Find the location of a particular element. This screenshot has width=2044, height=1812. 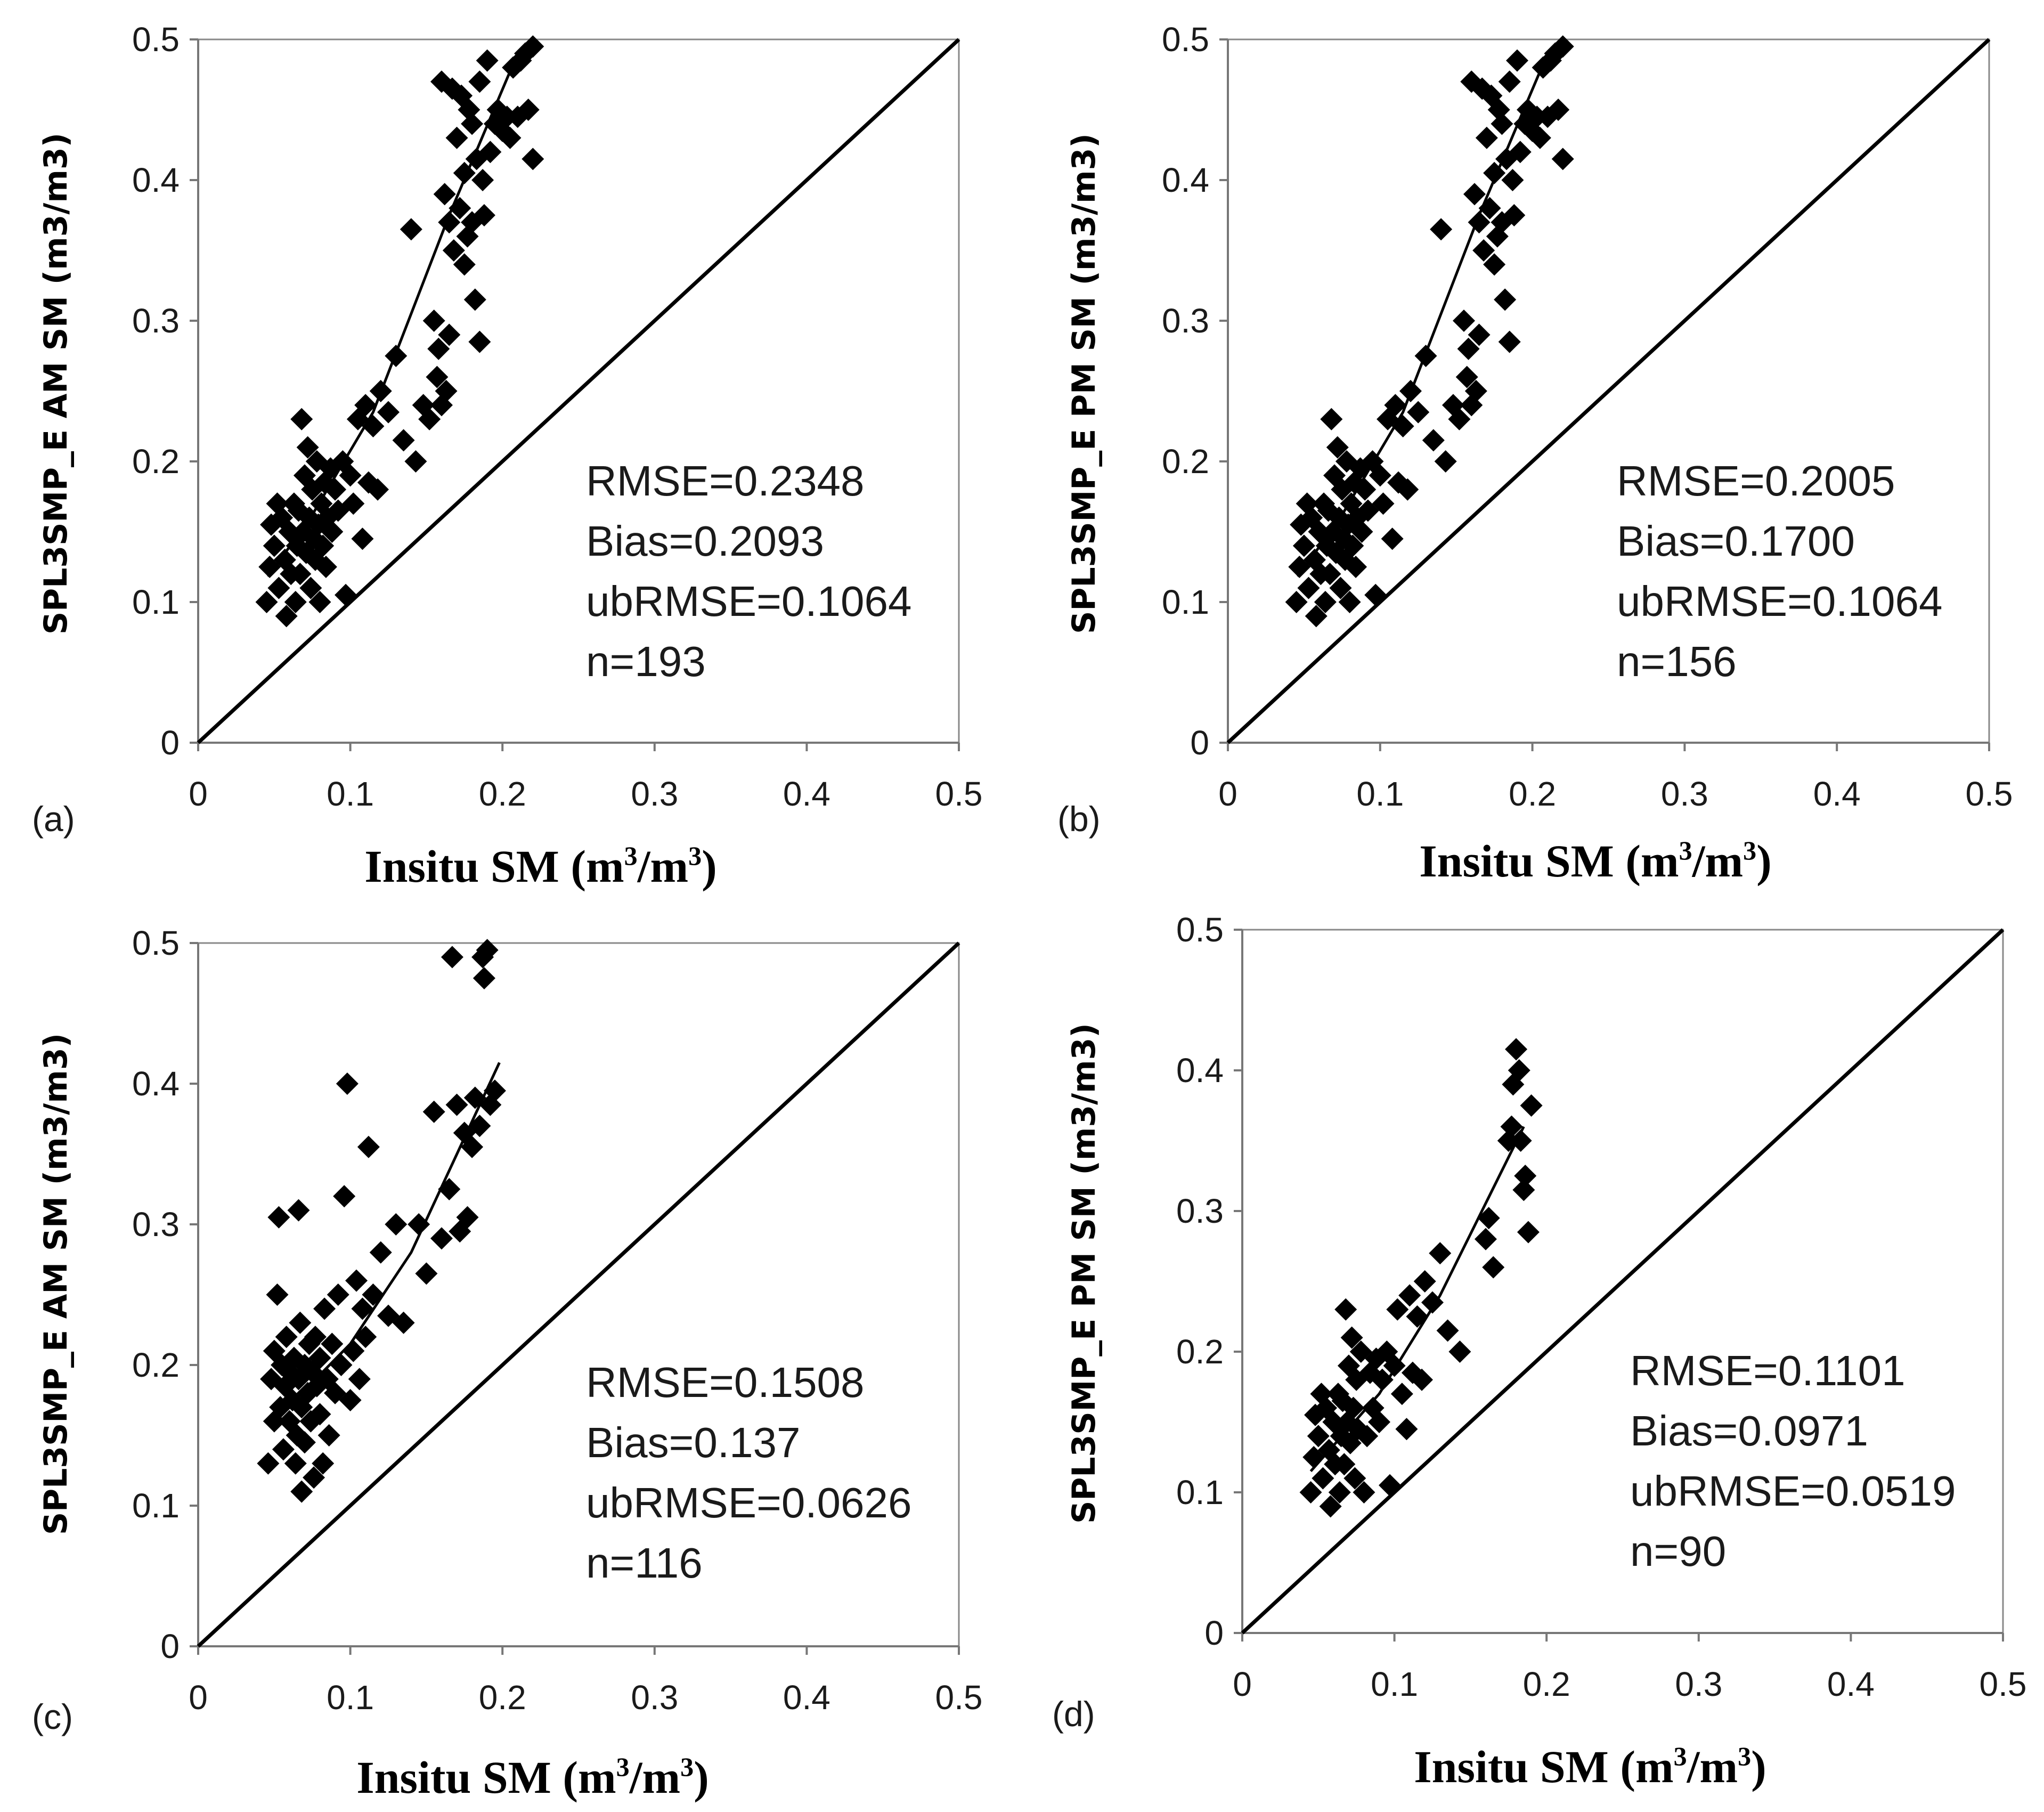

stat-label: n=156 is located at coordinates (1677, 661).